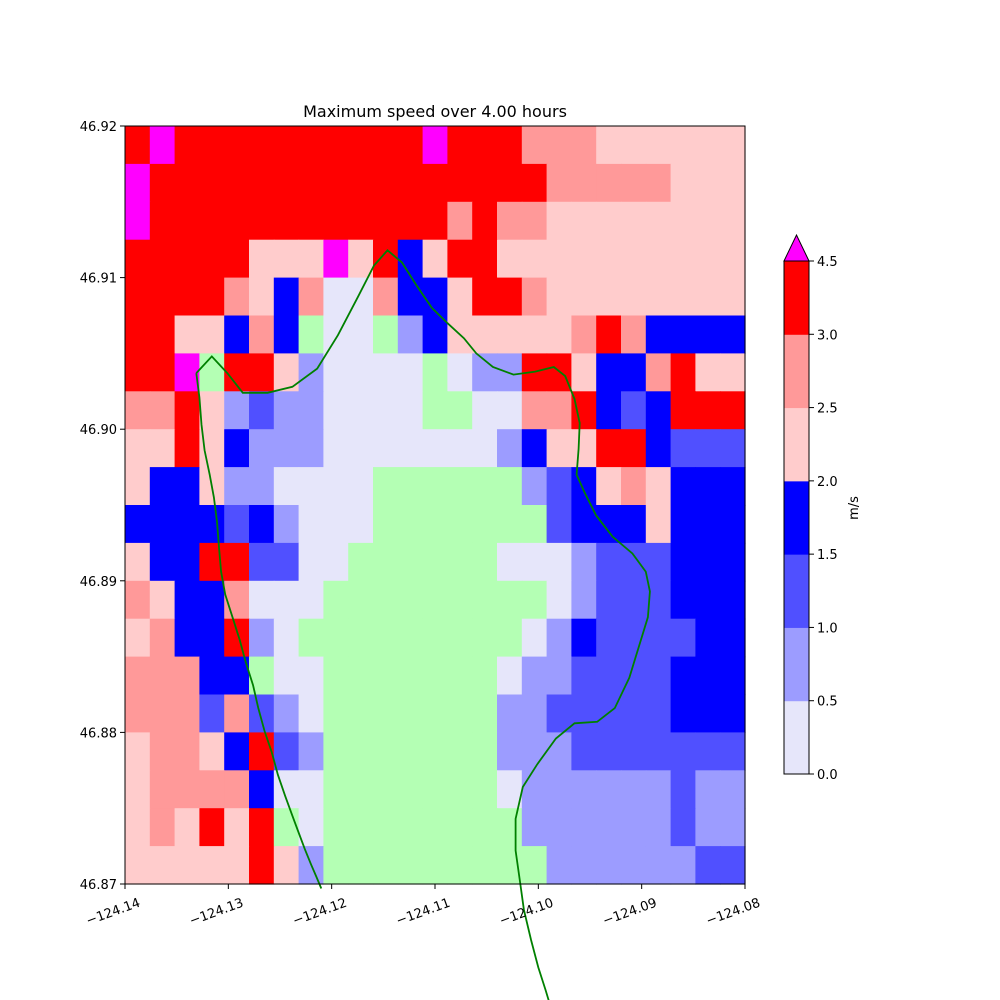 This screenshot has height=1000, width=1000. What do you see at coordinates (827, 702) in the screenshot?
I see `colorbar-tick-label: 0.5` at bounding box center [827, 702].